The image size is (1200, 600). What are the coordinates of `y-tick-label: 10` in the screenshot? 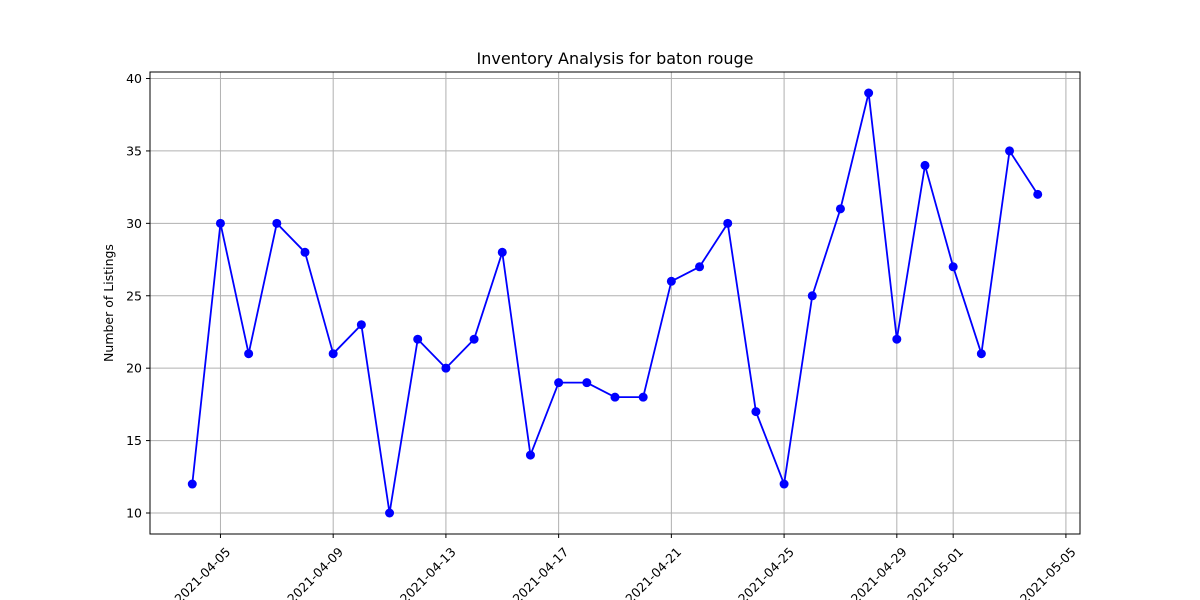 It's located at (134, 513).